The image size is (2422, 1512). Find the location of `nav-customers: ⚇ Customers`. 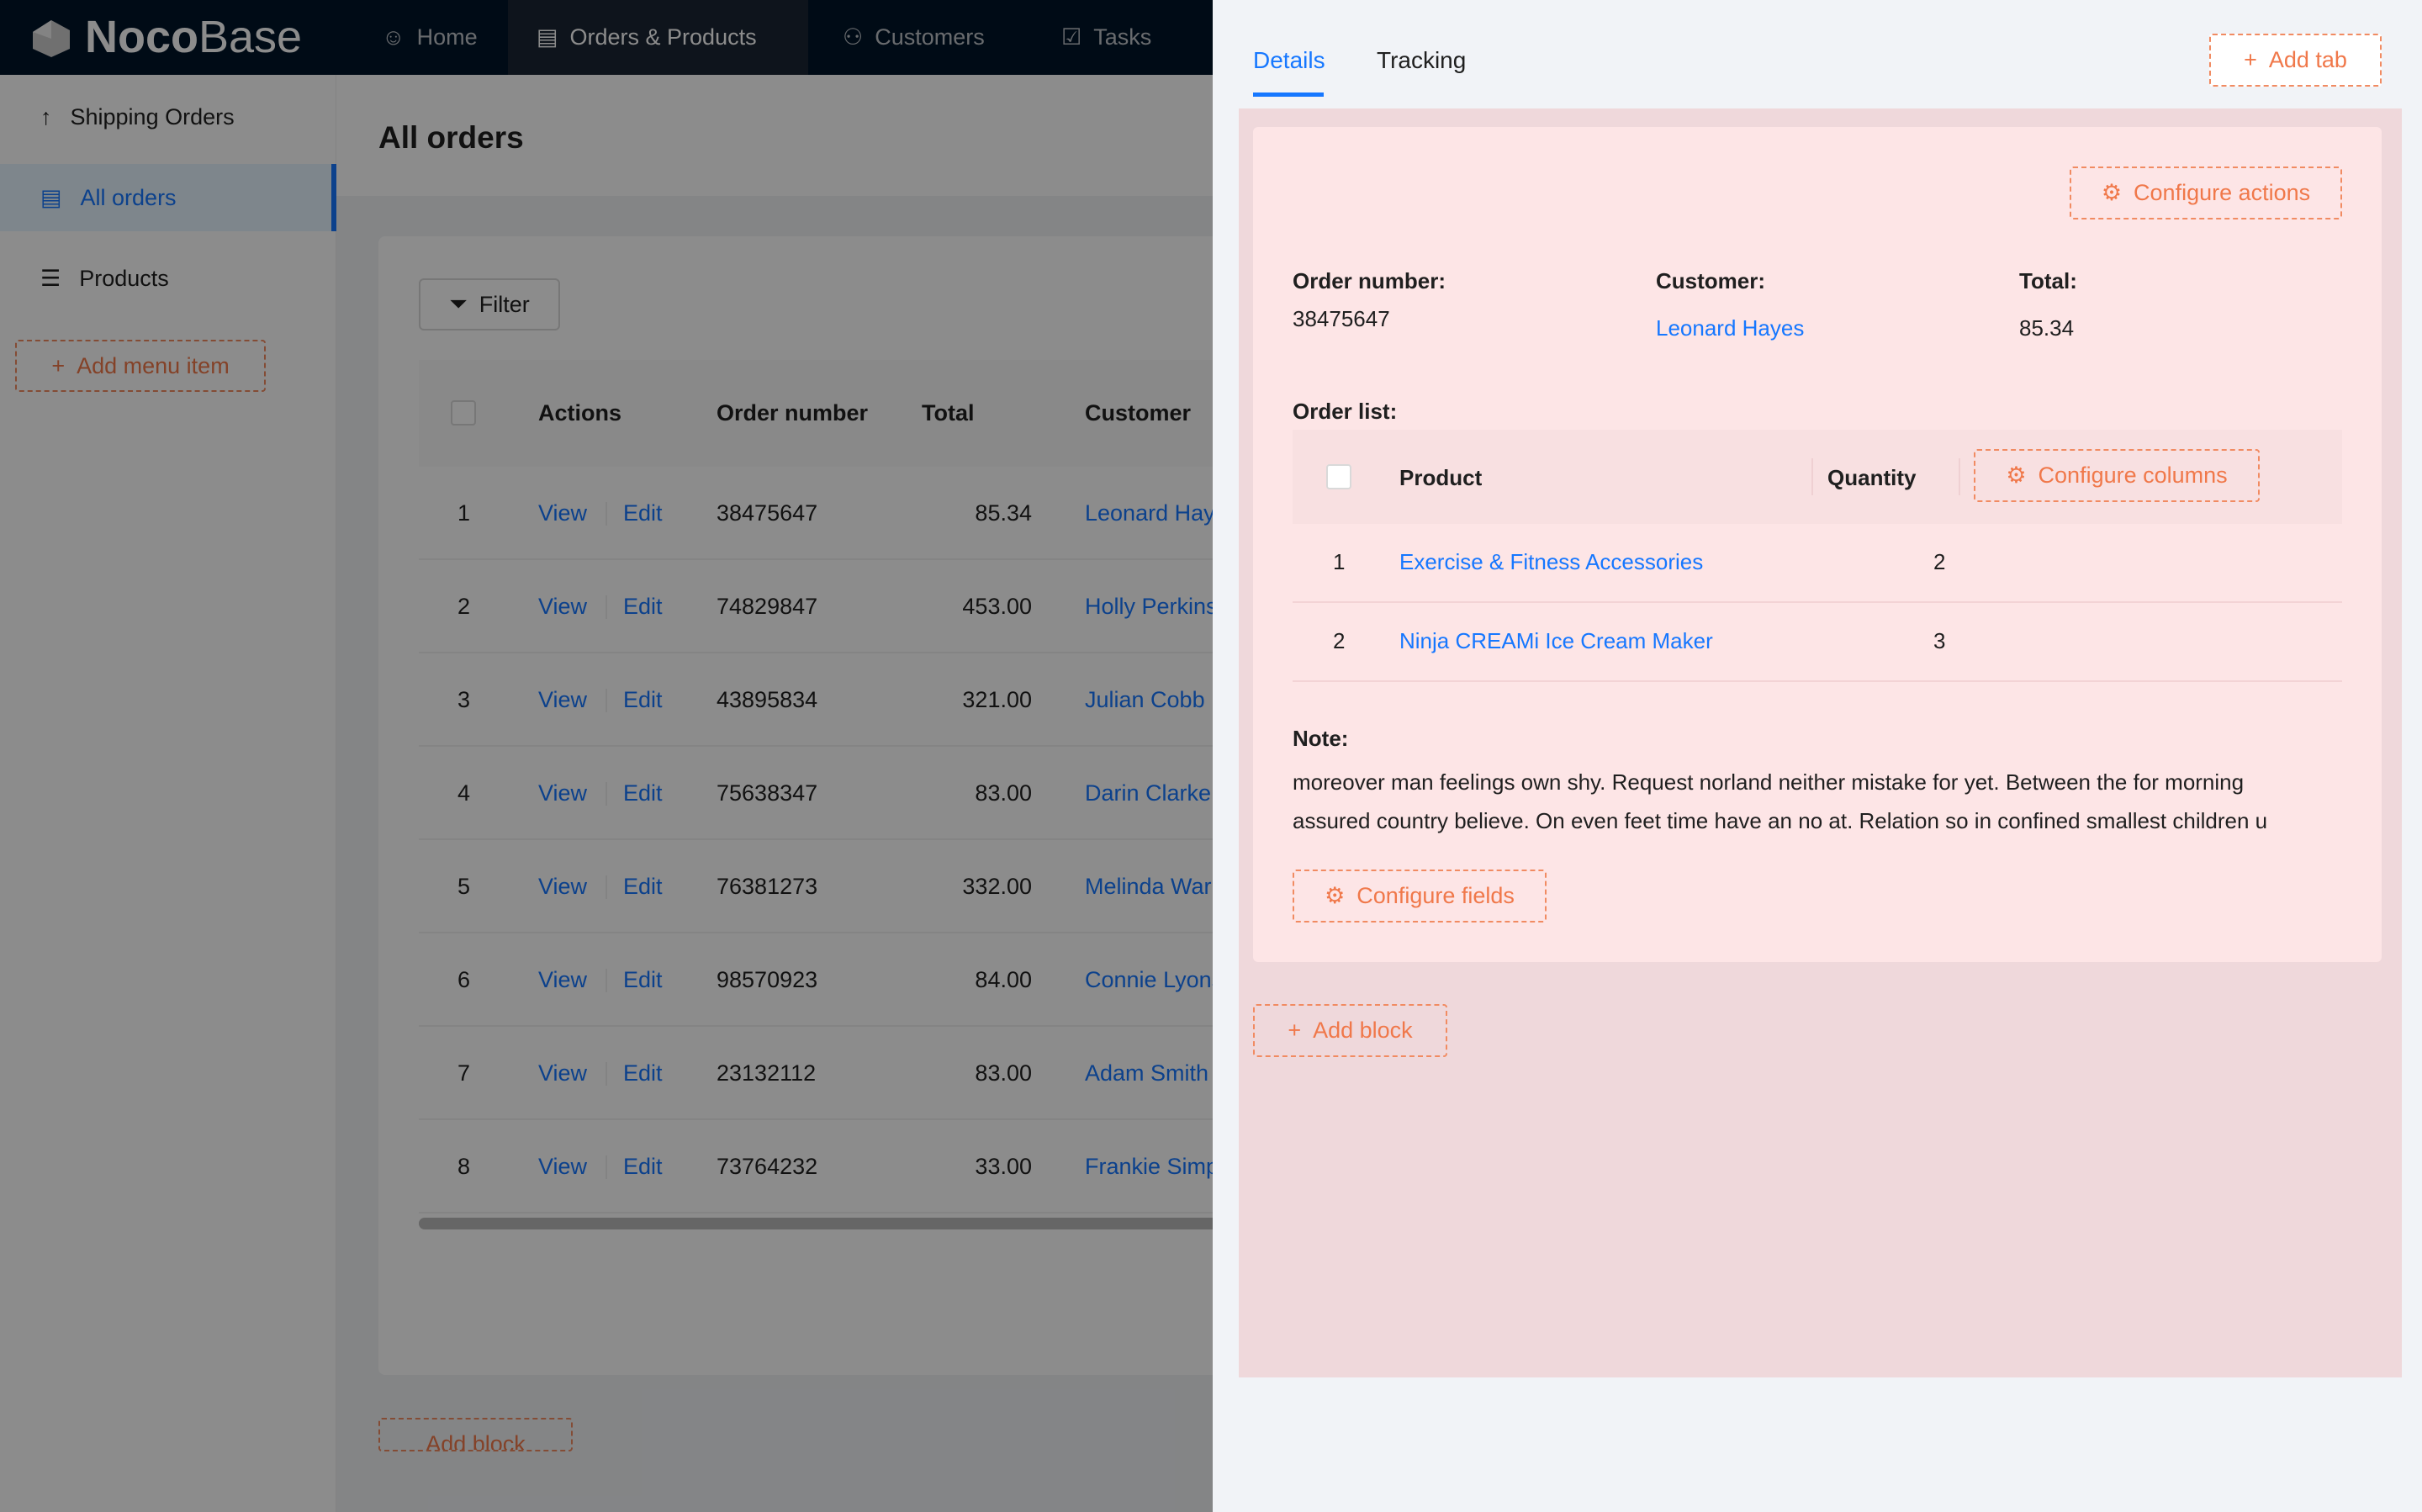

nav-customers: ⚇ Customers is located at coordinates (913, 37).